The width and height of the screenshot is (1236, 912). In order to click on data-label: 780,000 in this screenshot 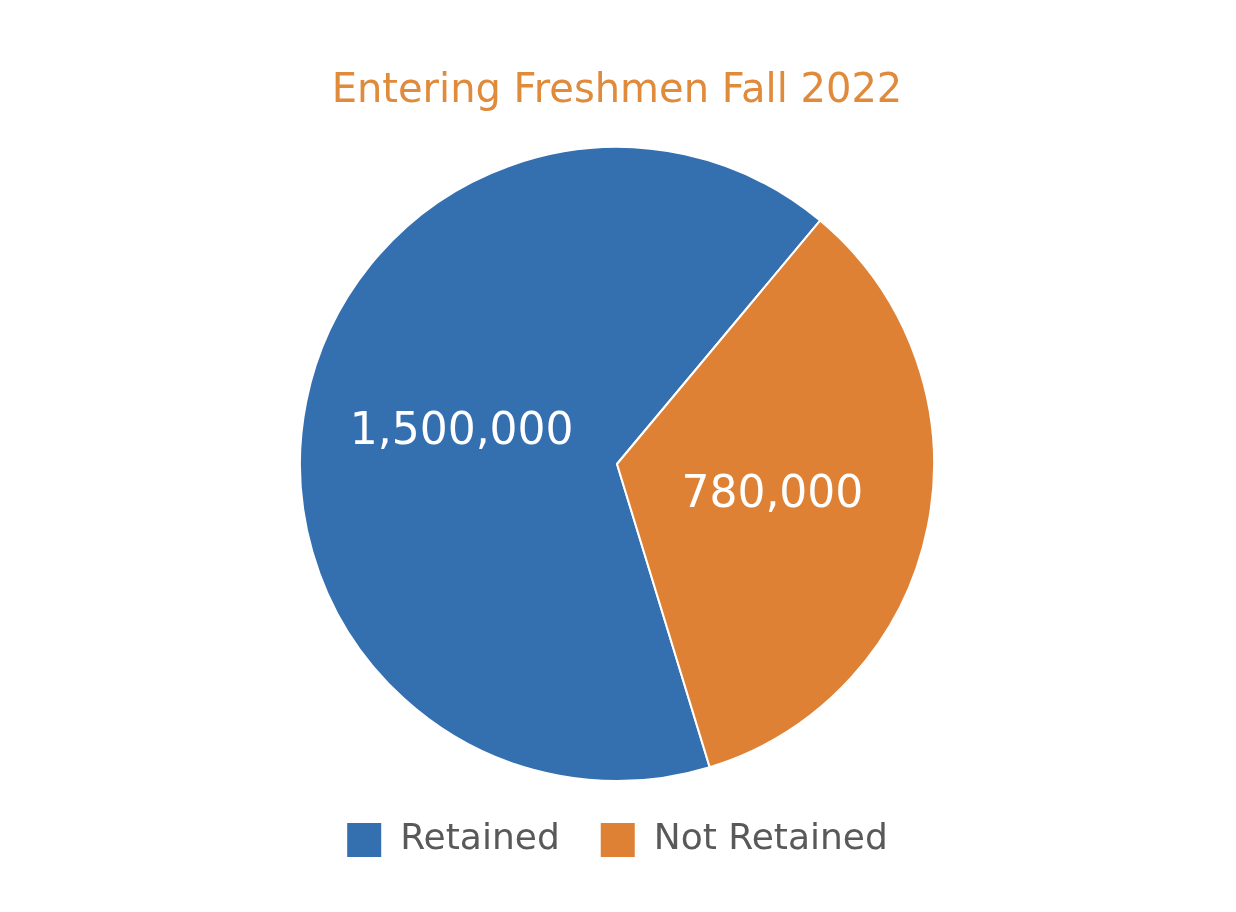, I will do `click(772, 491)`.